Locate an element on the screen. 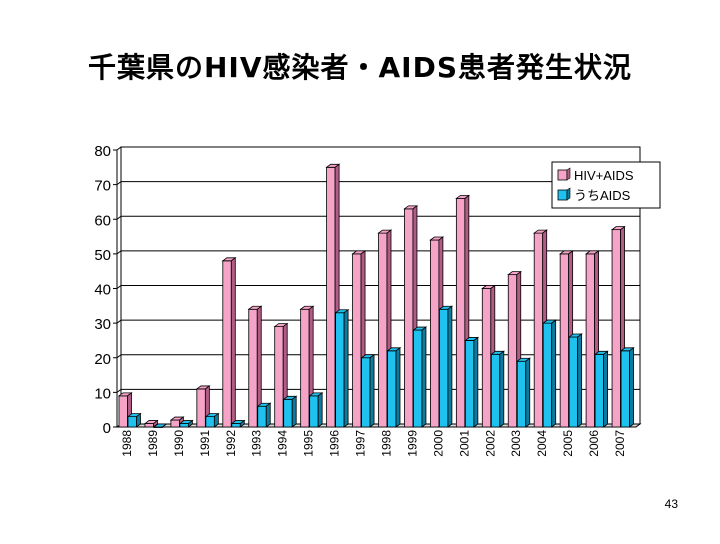  x-tick-label: 1991 is located at coordinates (205, 443).